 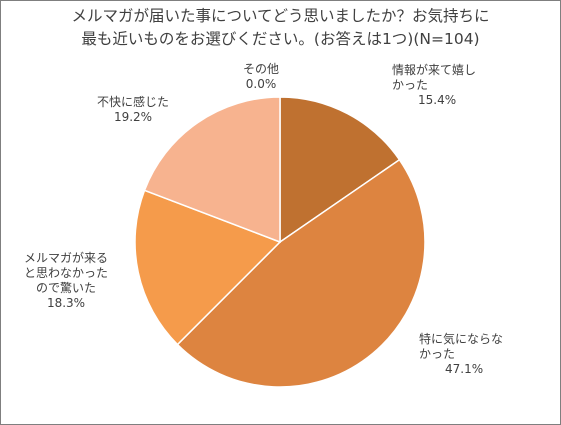 I want to click on slice-2-label-line-2: かった, so click(x=437, y=354).